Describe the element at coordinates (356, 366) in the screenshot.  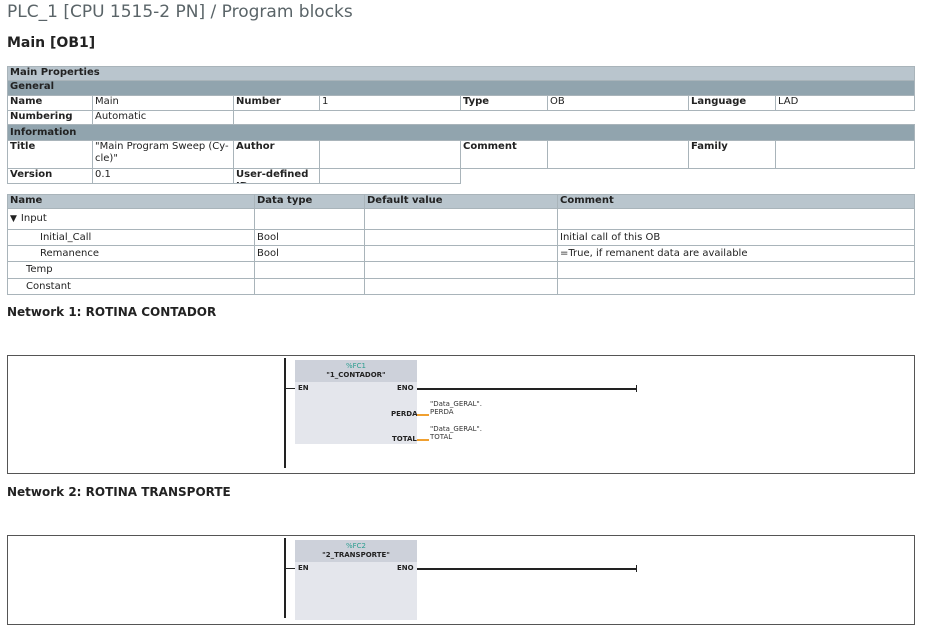
I see `block-address: %FC1` at that location.